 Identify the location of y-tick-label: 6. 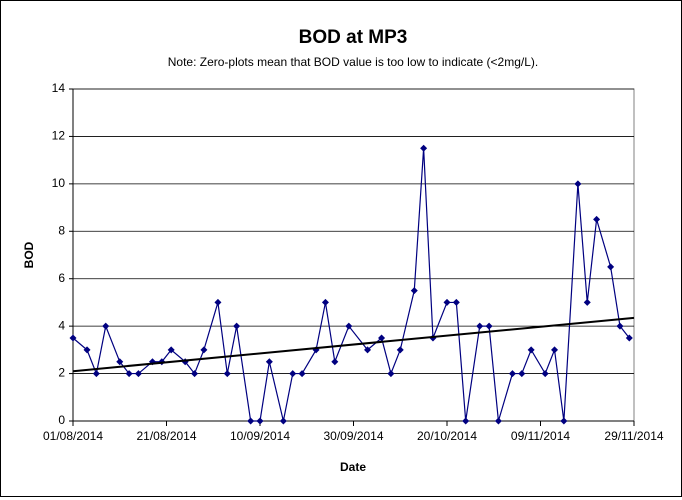
(61, 278).